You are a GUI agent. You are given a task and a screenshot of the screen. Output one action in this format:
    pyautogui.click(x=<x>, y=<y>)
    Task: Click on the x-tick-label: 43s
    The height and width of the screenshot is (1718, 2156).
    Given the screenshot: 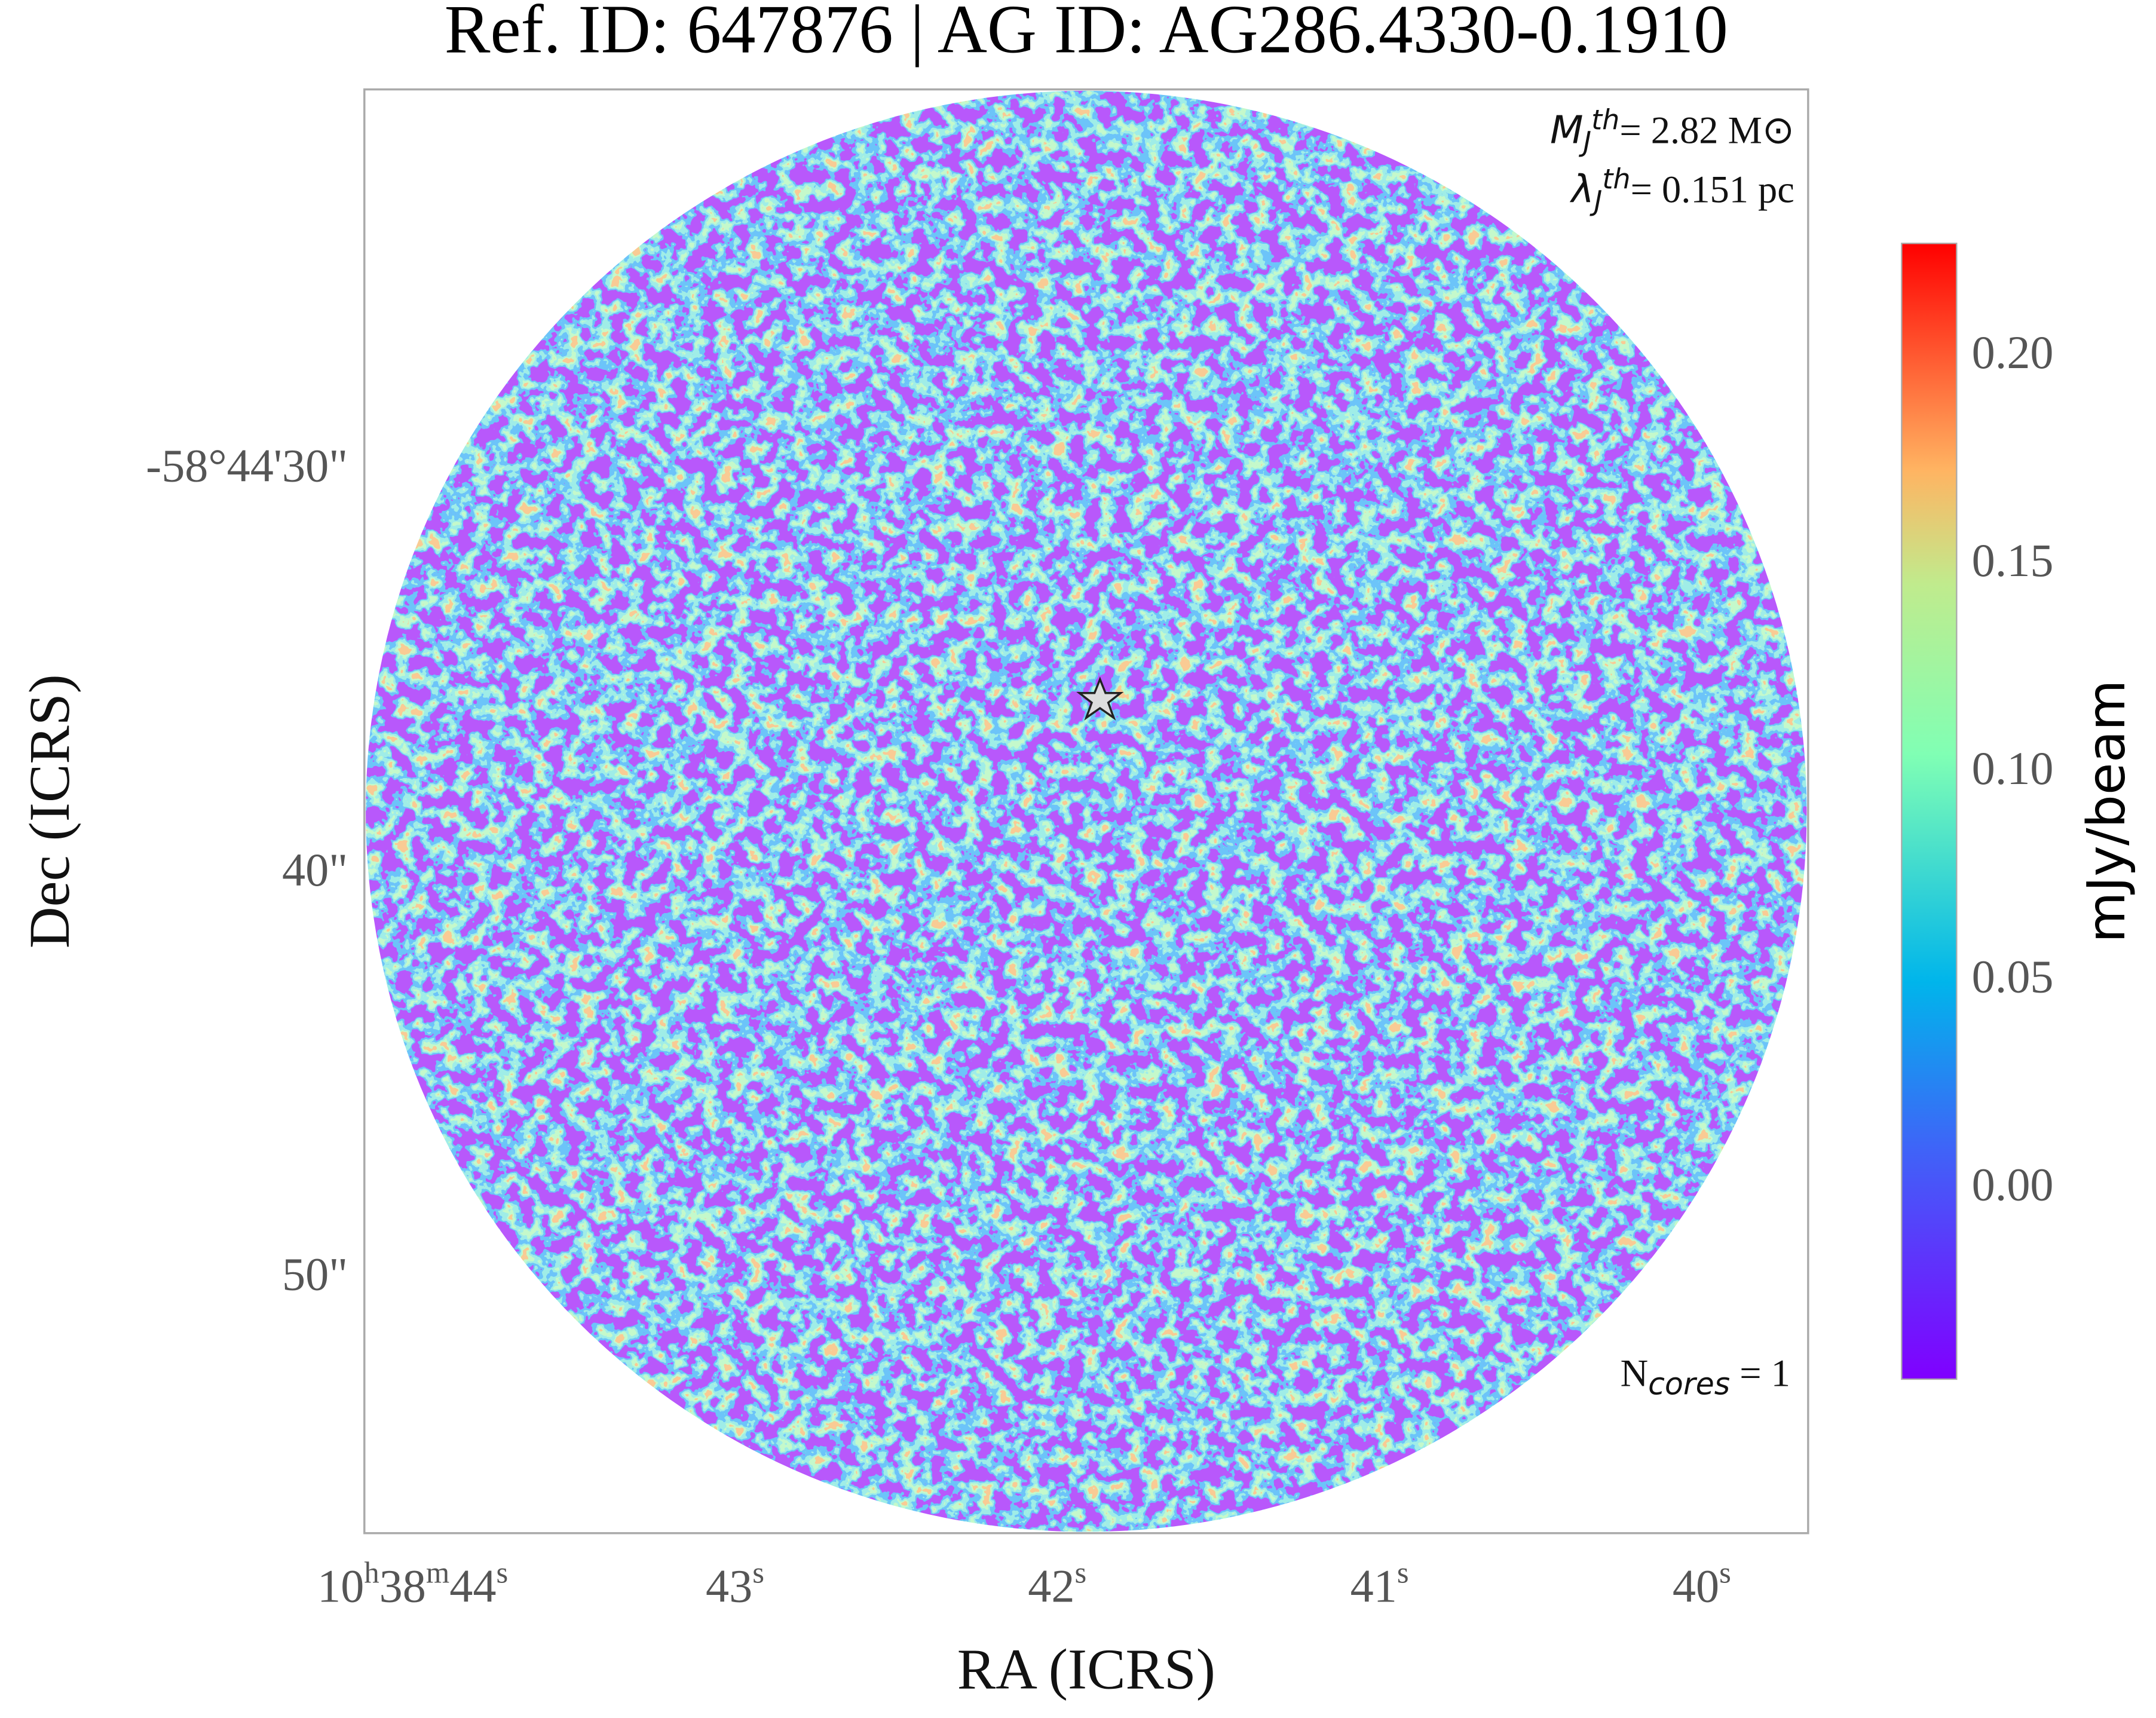 What is the action you would take?
    pyautogui.click(x=735, y=1584)
    